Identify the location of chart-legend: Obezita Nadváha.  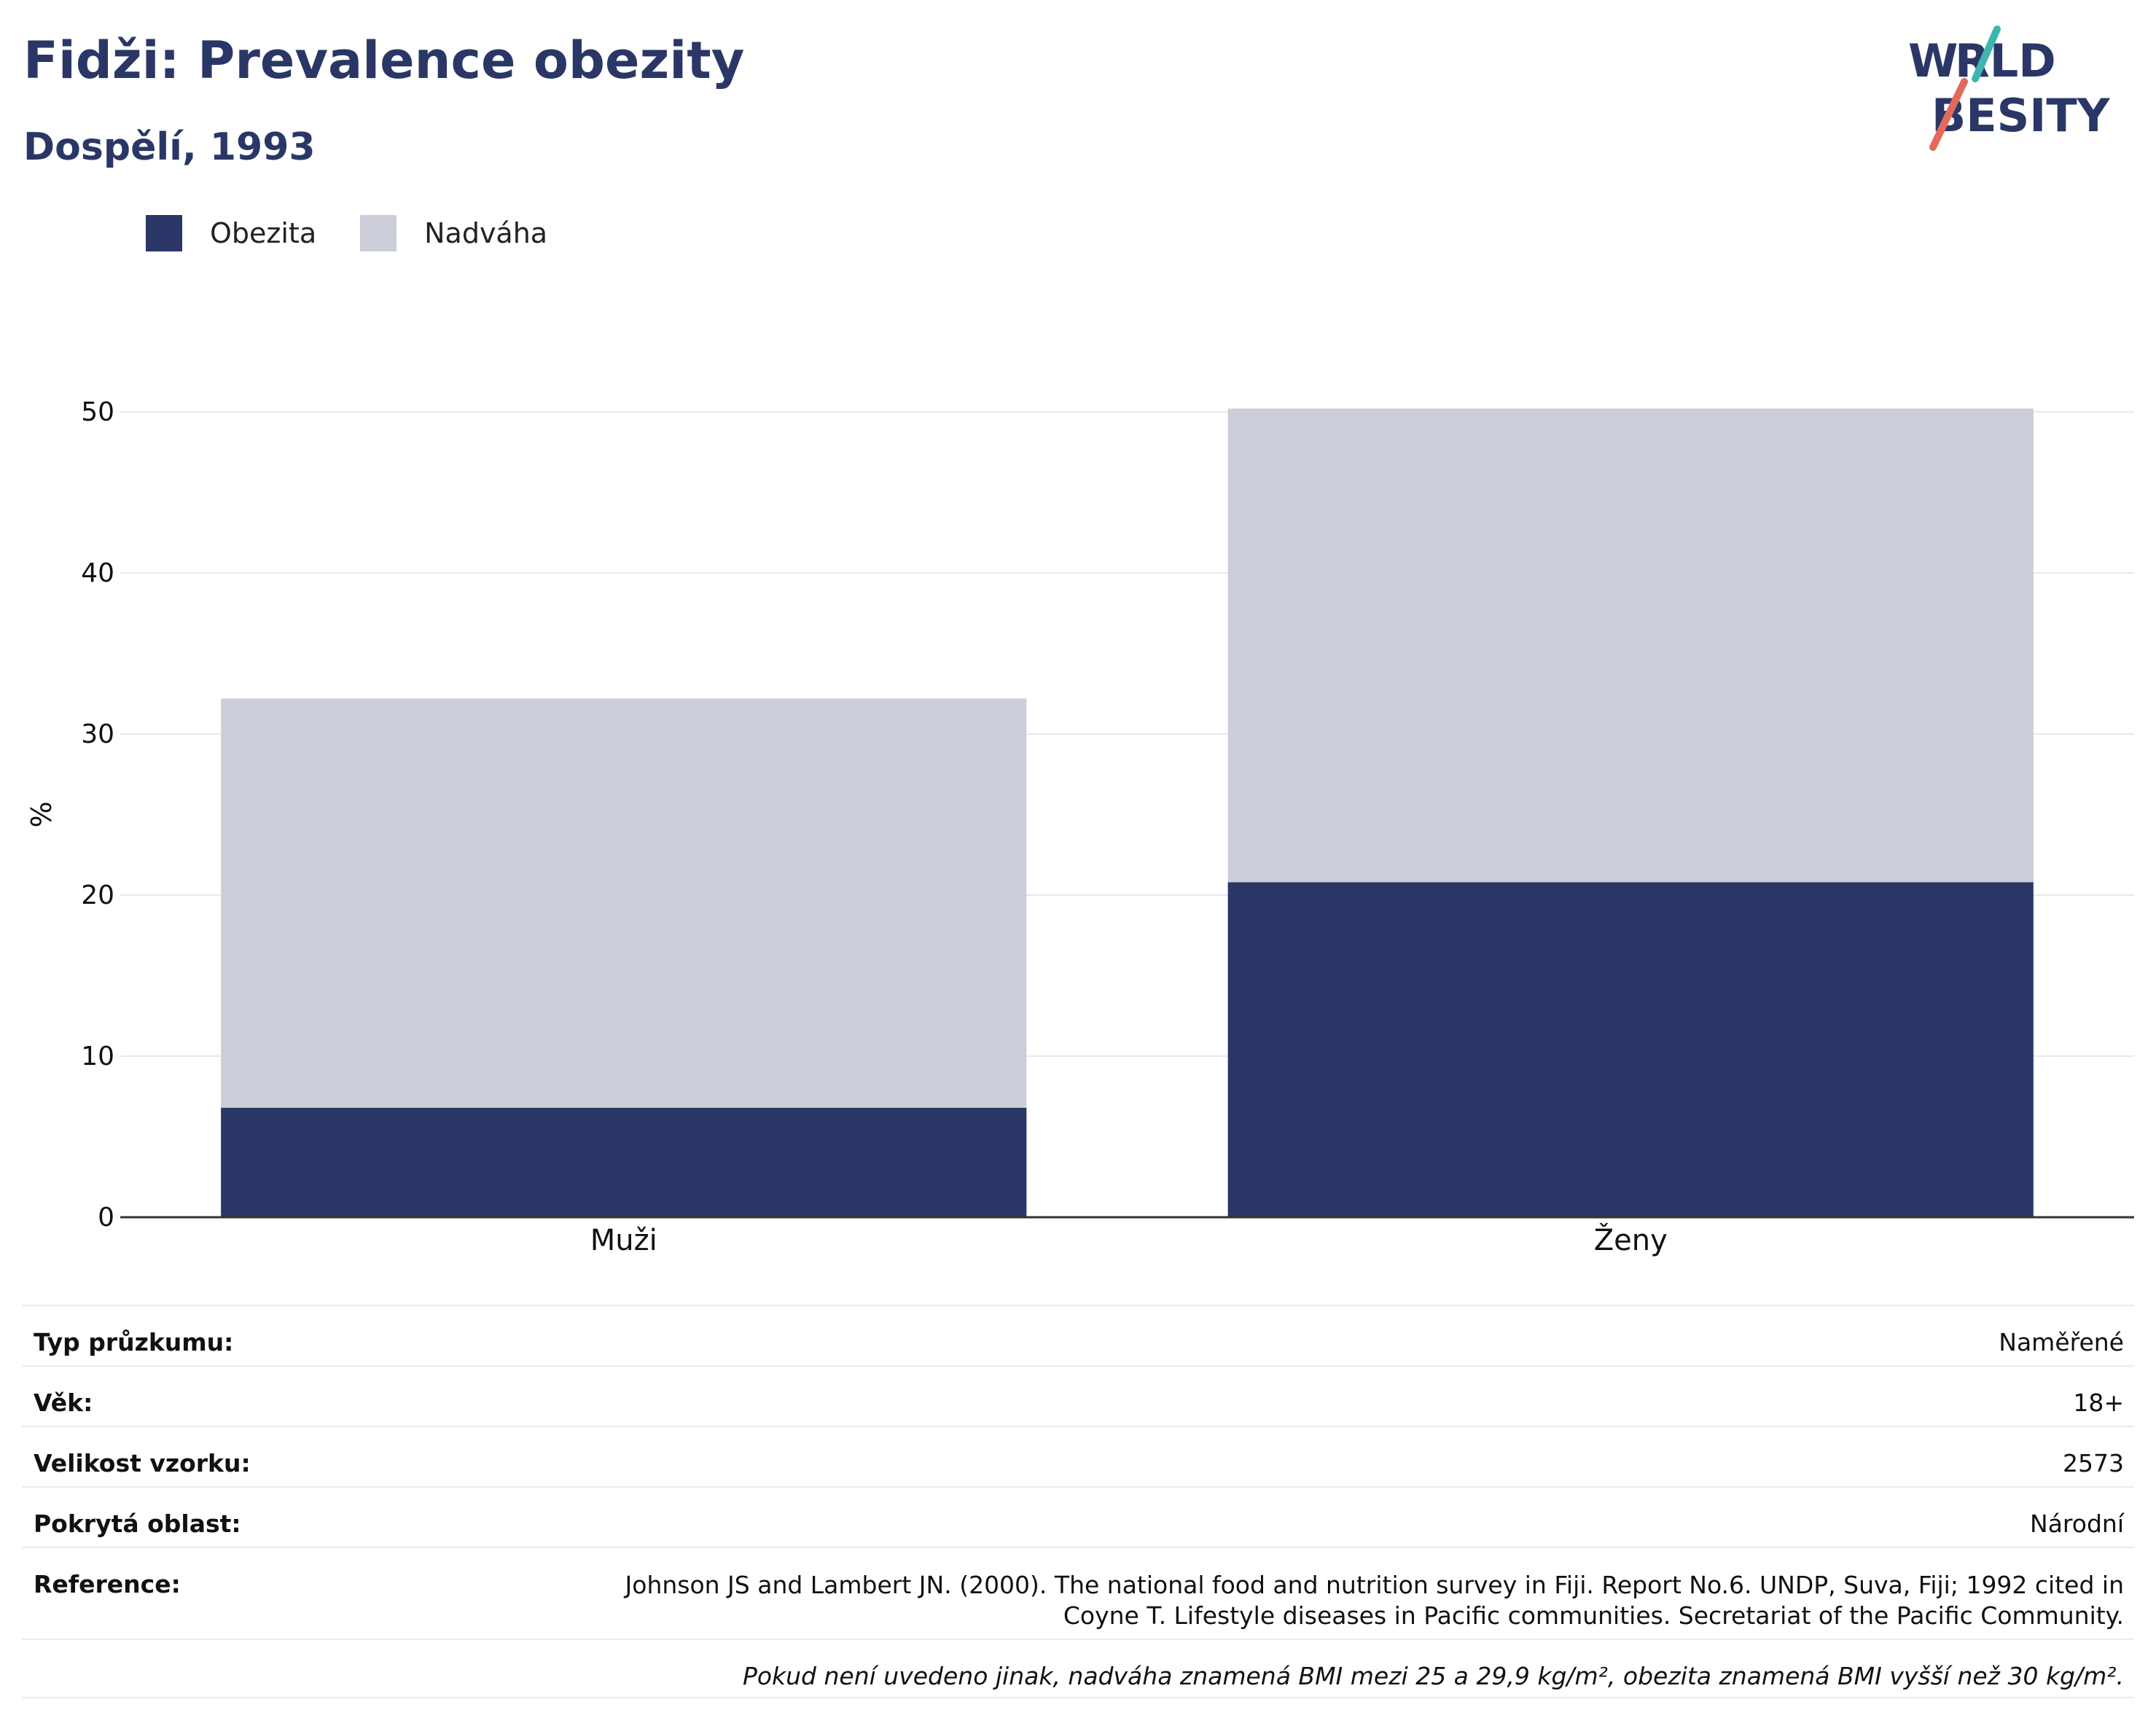
(369, 233).